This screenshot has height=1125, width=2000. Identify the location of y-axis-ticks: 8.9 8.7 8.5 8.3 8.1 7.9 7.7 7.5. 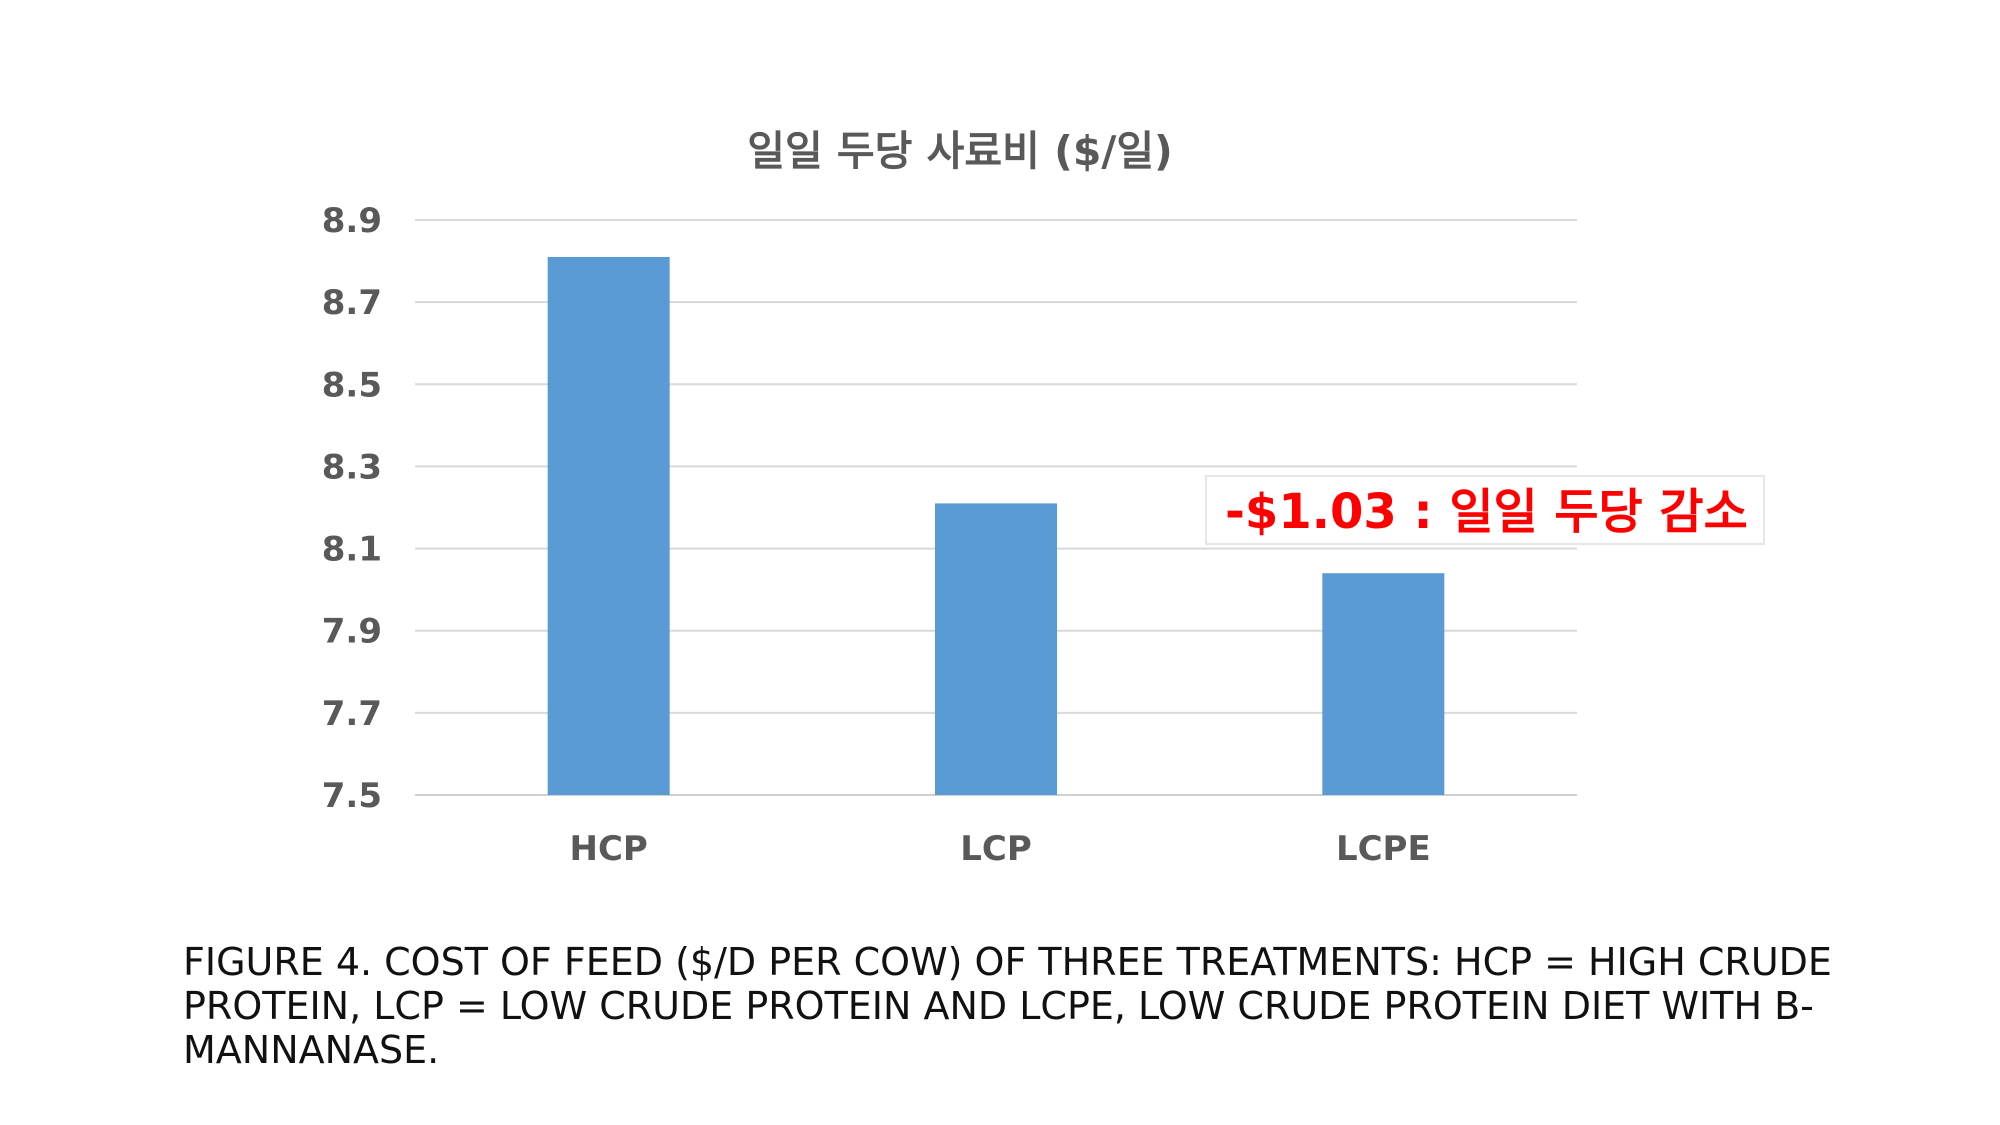
(352, 508).